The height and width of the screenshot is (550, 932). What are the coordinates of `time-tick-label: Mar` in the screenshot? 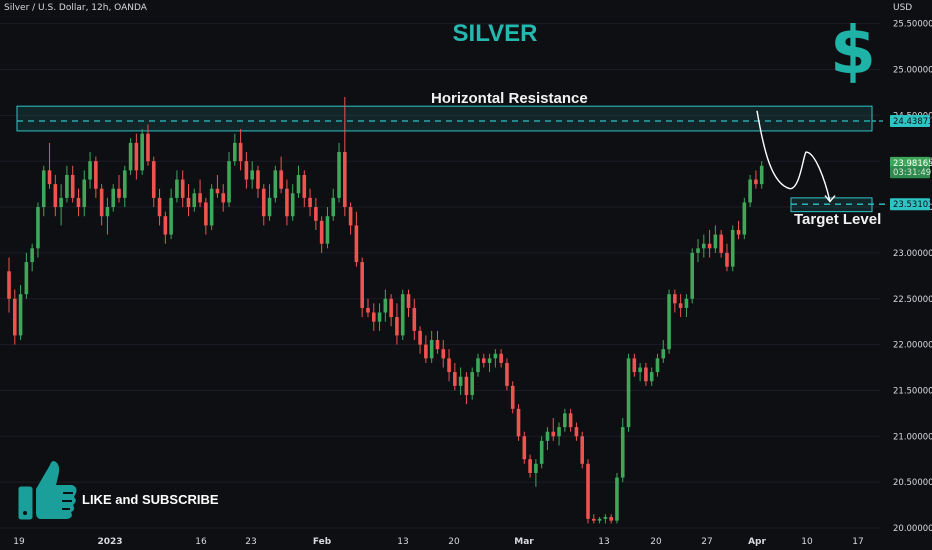 It's located at (524, 542).